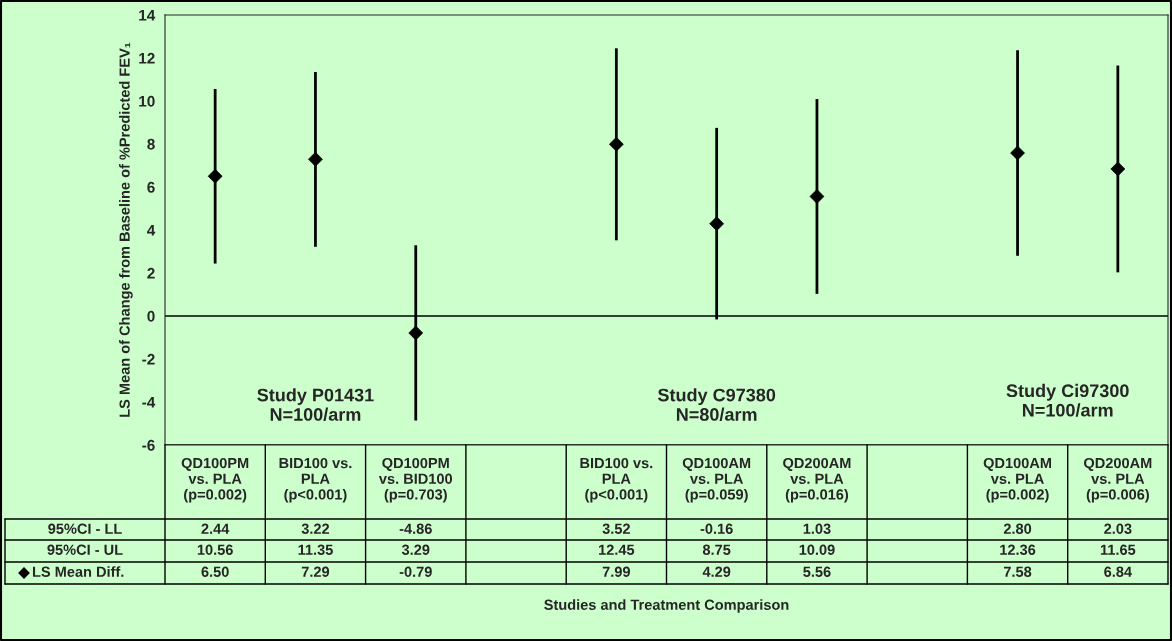  Describe the element at coordinates (151, 230) in the screenshot. I see `y-tick-label: 4` at that location.